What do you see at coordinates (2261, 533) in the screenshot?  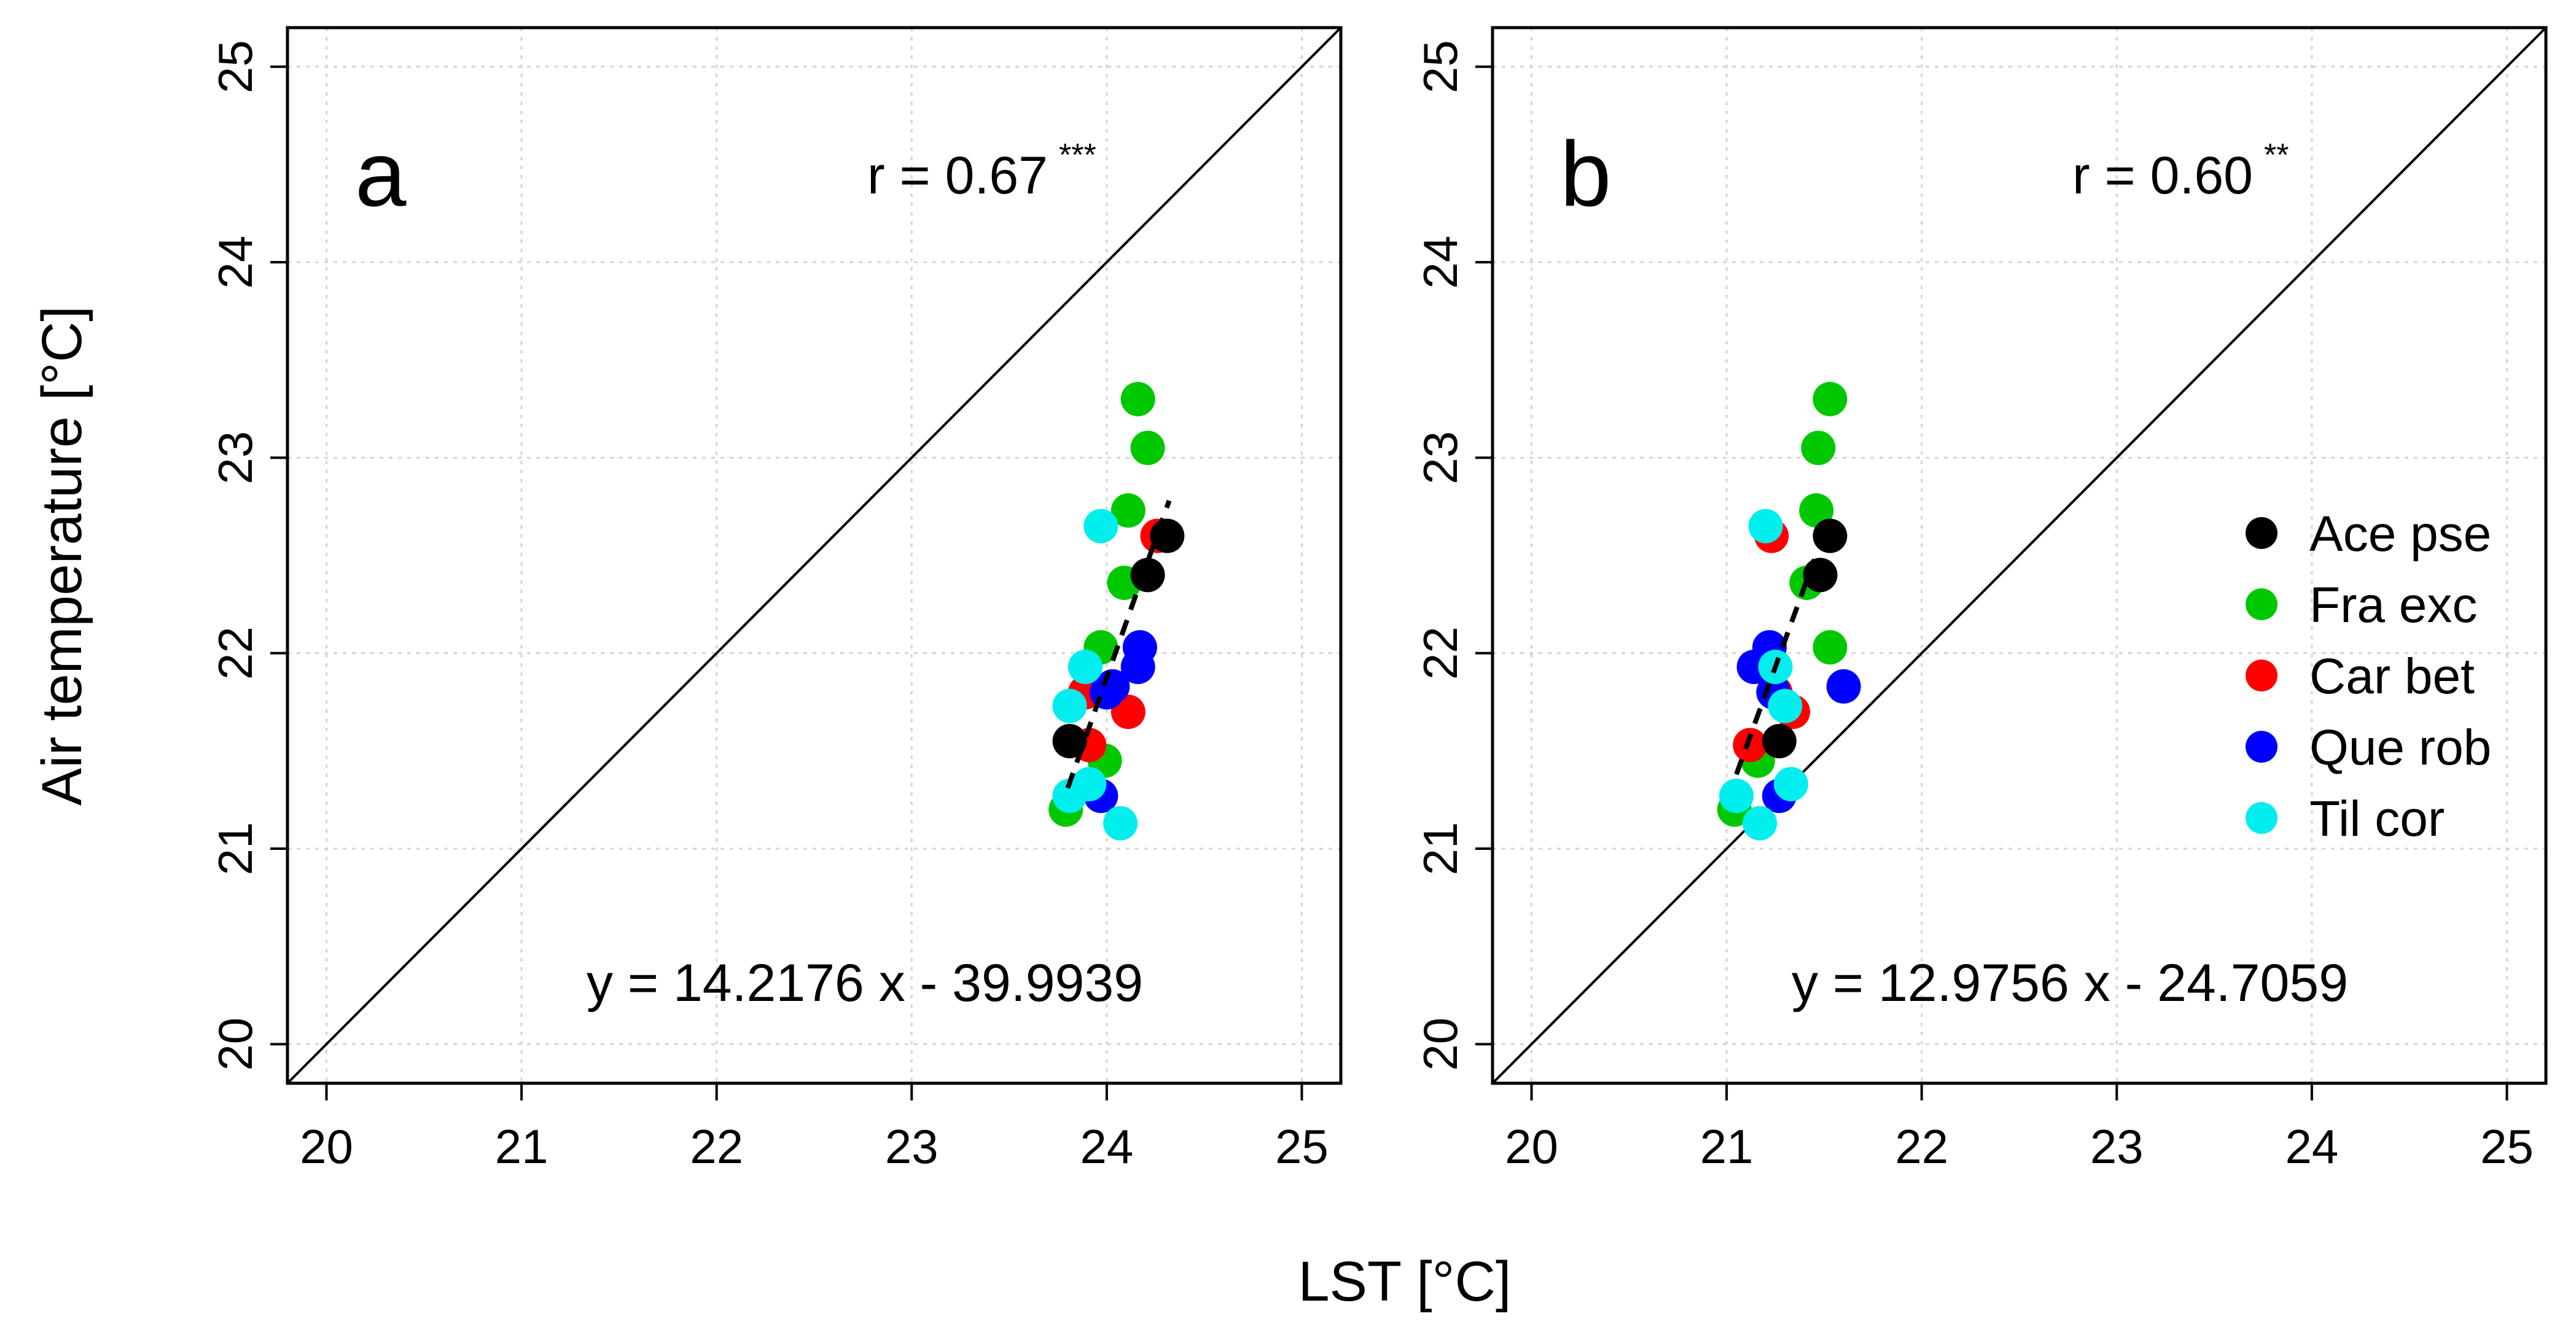 I see `legend-marker-ace-pse` at bounding box center [2261, 533].